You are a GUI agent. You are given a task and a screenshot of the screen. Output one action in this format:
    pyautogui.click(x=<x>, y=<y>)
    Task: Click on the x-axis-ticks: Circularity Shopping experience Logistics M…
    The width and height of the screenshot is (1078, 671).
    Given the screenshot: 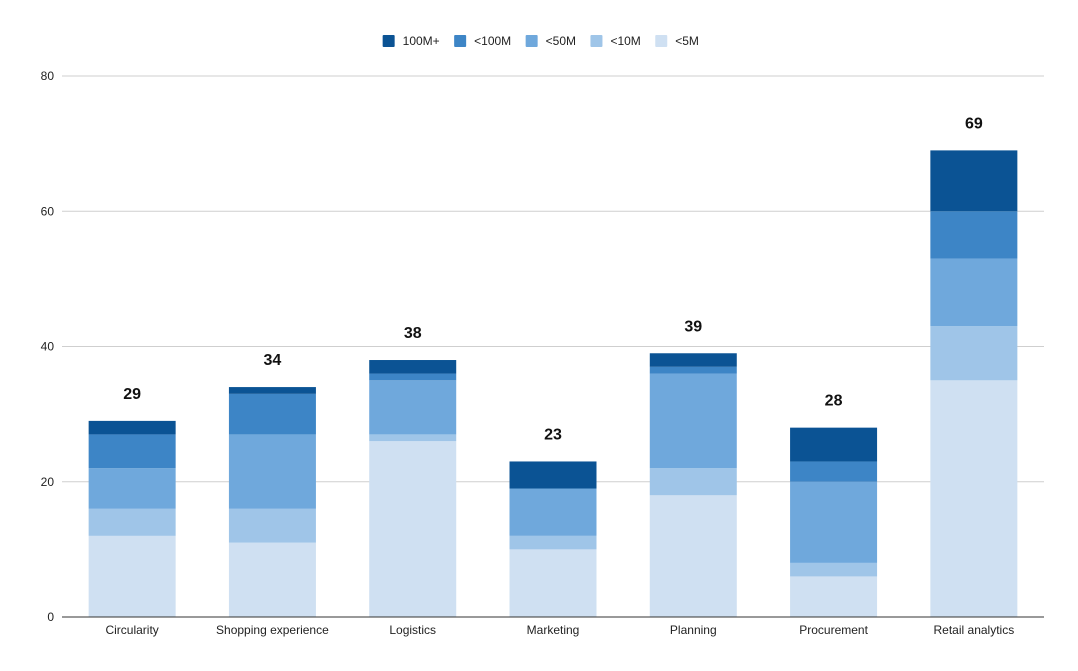 What is the action you would take?
    pyautogui.click(x=559, y=630)
    